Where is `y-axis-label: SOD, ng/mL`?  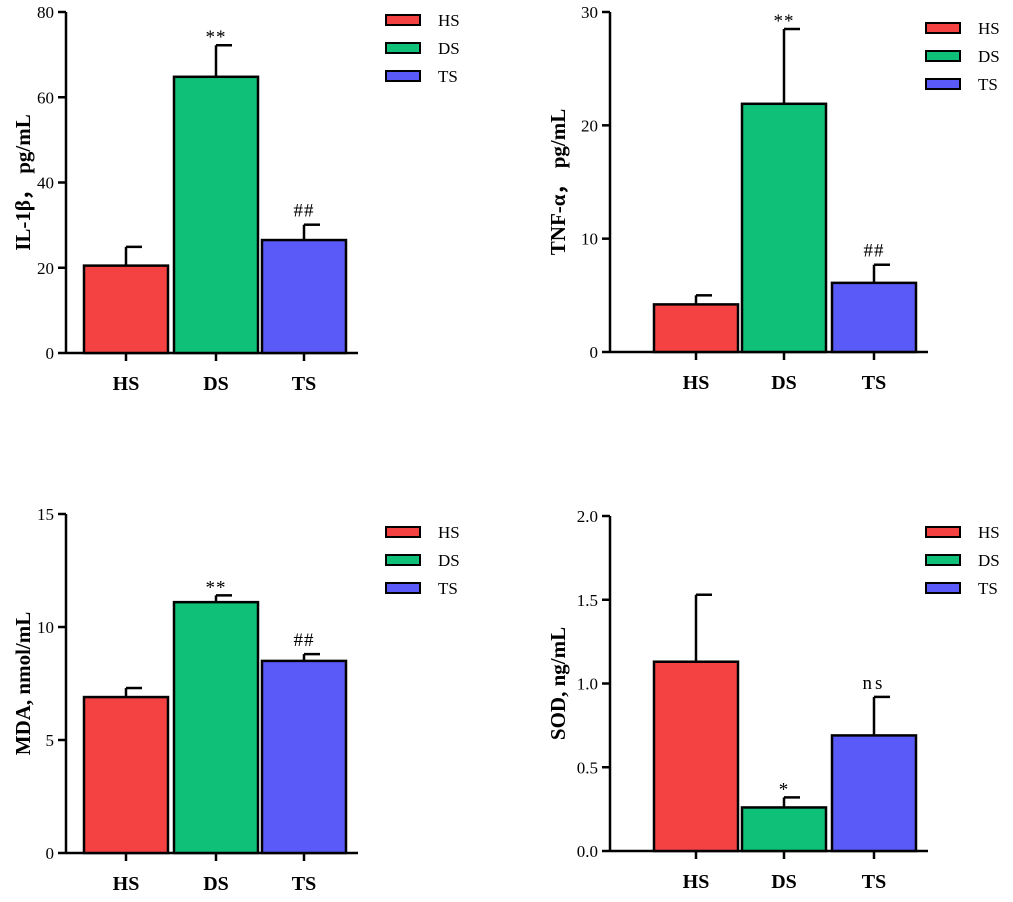 y-axis-label: SOD, ng/mL is located at coordinates (558, 683).